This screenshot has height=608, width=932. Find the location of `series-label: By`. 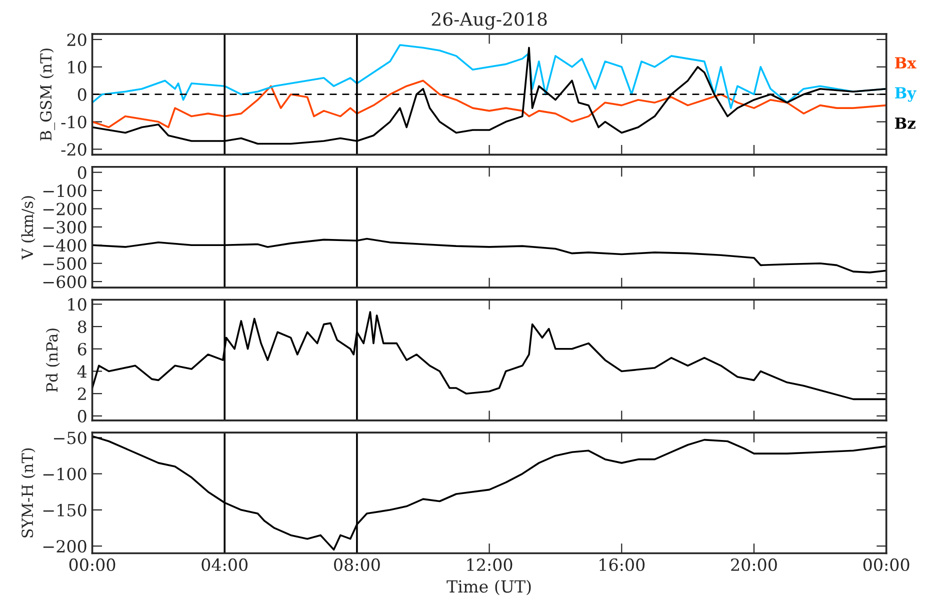

series-label: By is located at coordinates (905, 94).